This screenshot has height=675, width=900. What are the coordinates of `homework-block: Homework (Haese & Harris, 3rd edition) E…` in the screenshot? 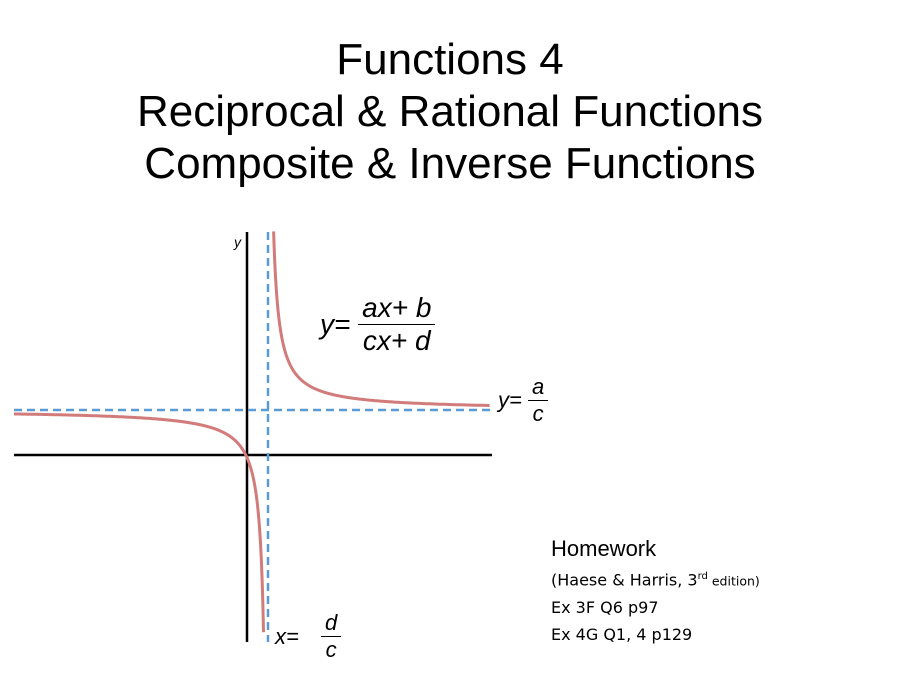 It's located at (655, 591).